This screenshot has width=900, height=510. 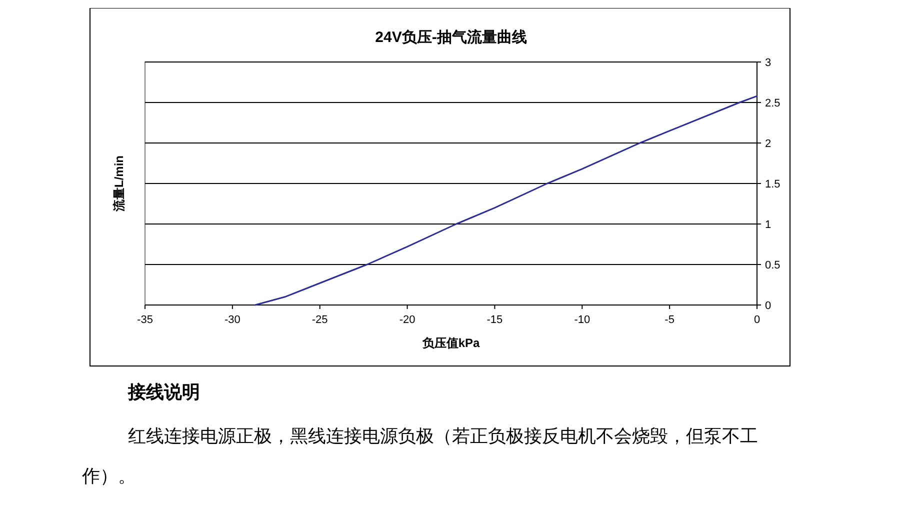 I want to click on y-tick-label: 0.5, so click(x=772, y=266).